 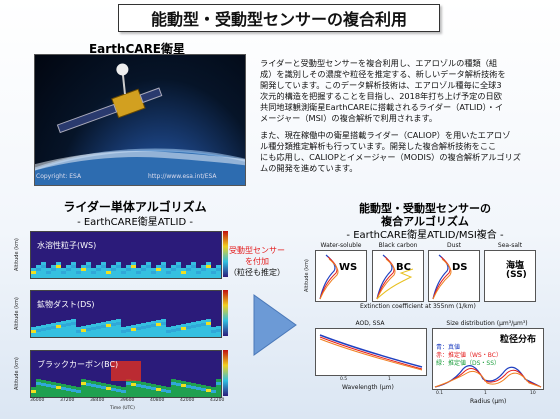 I want to click on atlid-panel-0: 水溶性粒子(WS), so click(x=126, y=255).